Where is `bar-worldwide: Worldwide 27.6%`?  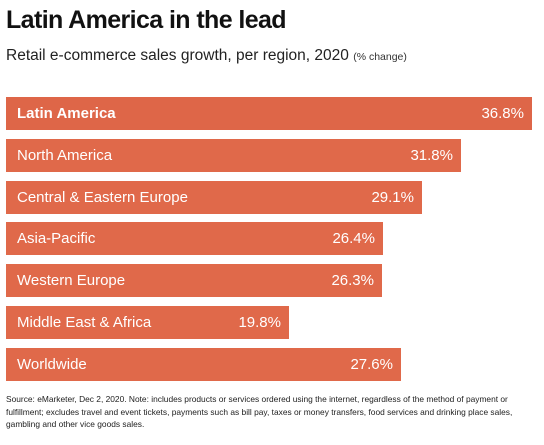
bar-worldwide: Worldwide 27.6% is located at coordinates (203, 364).